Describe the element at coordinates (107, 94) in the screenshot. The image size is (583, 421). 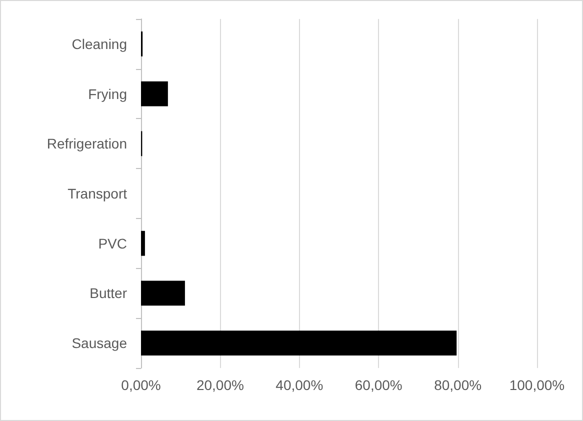
I see `y-tick-label: Frying` at that location.